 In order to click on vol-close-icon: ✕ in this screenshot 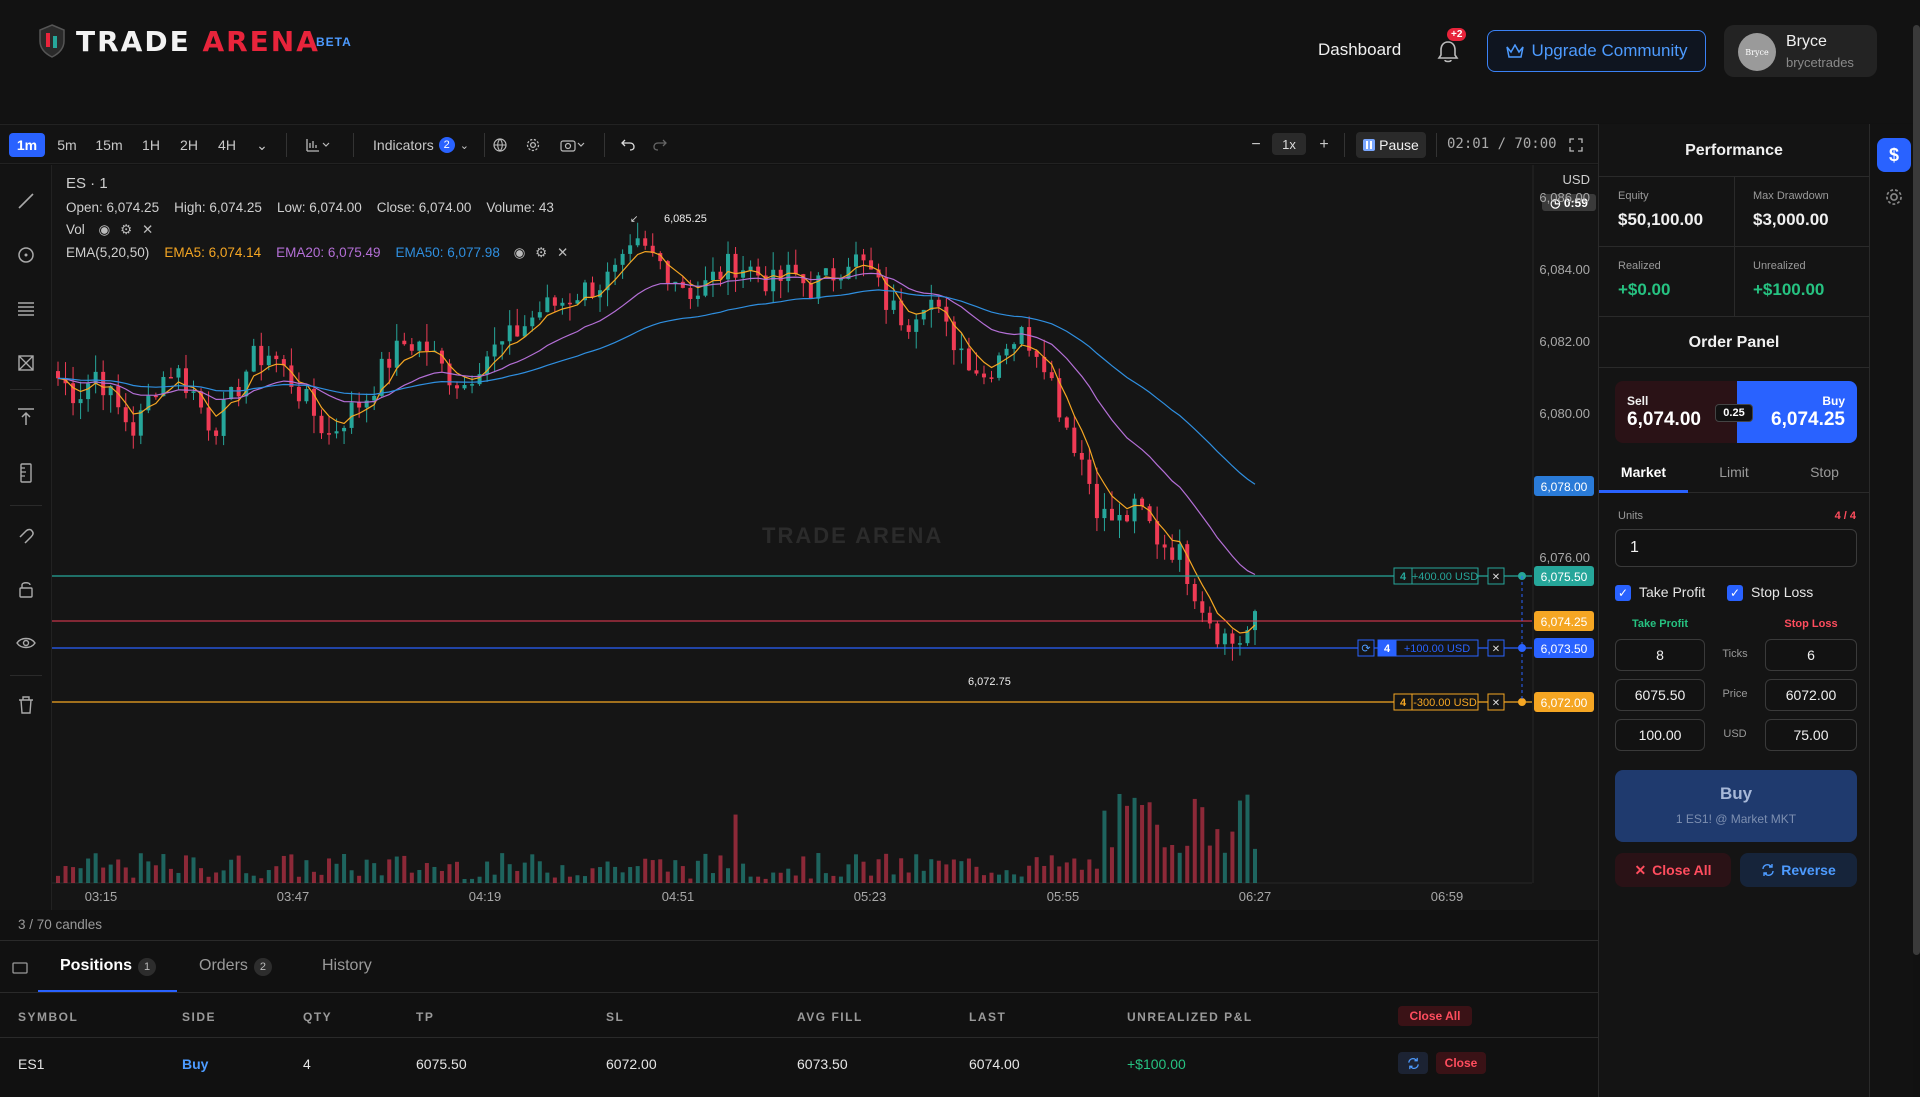, I will do `click(147, 229)`.